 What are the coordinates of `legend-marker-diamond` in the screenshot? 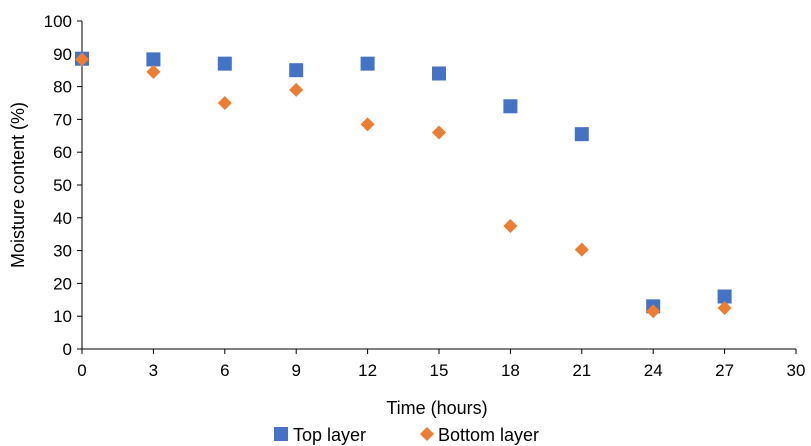 It's located at (427, 434).